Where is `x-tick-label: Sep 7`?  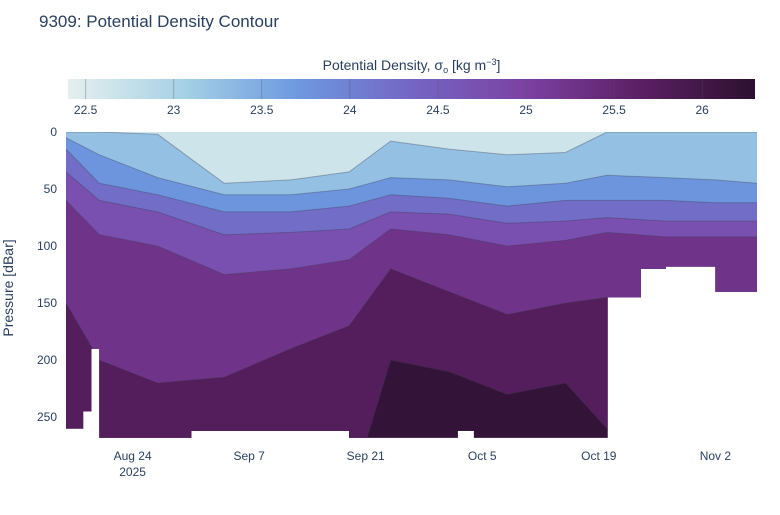
x-tick-label: Sep 7 is located at coordinates (249, 456).